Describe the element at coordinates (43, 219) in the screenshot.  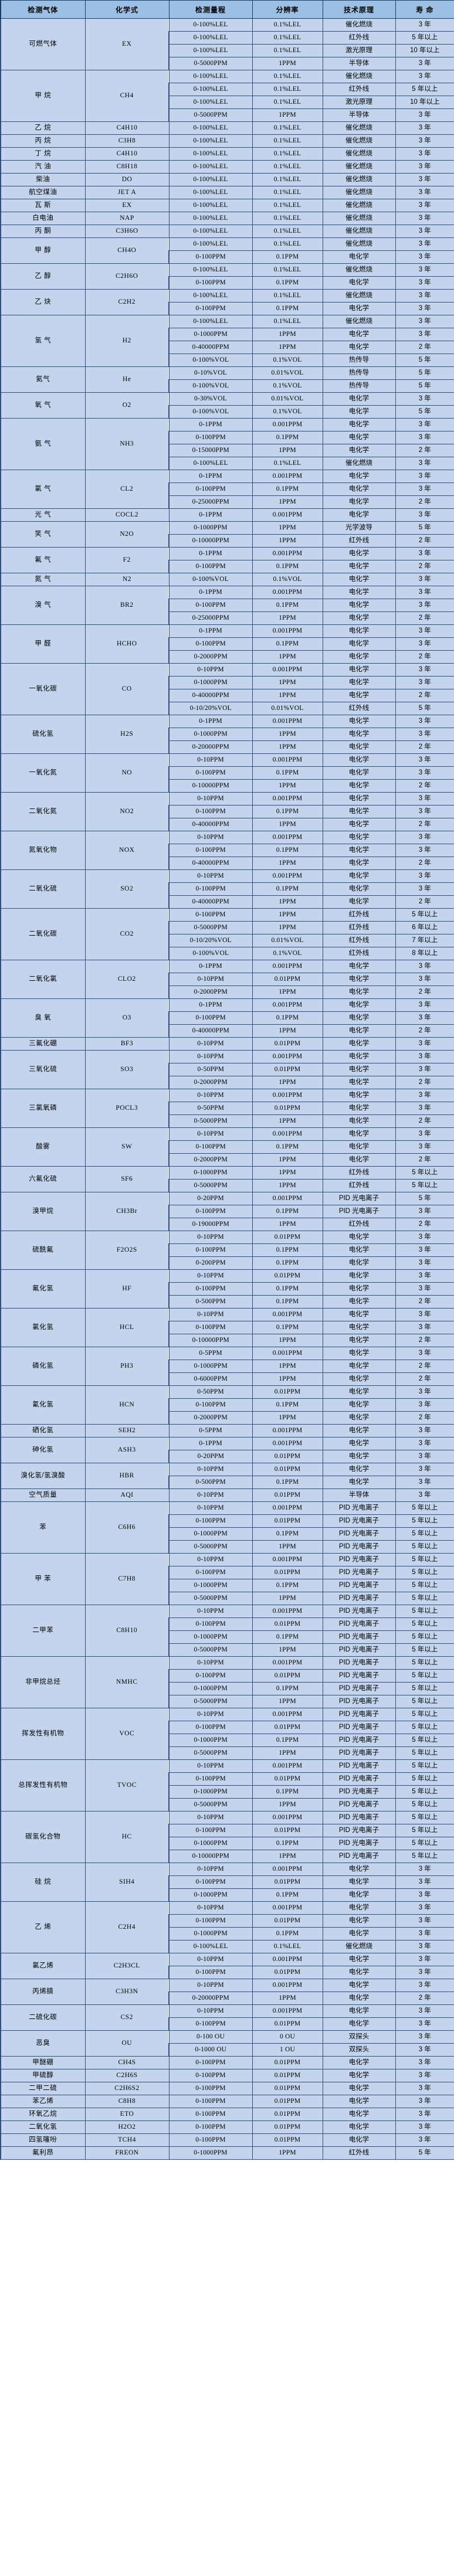
I see `gas-name-cell: 白电油` at that location.